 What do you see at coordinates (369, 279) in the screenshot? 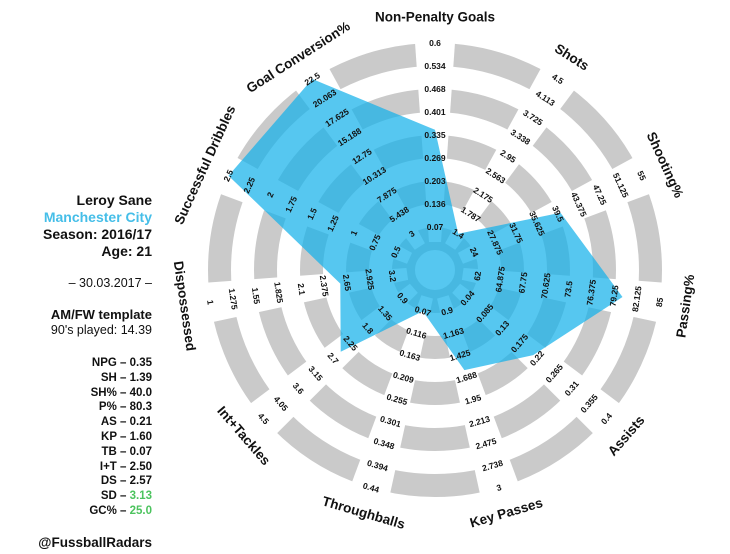
I see `axis-tick: 2.925` at bounding box center [369, 279].